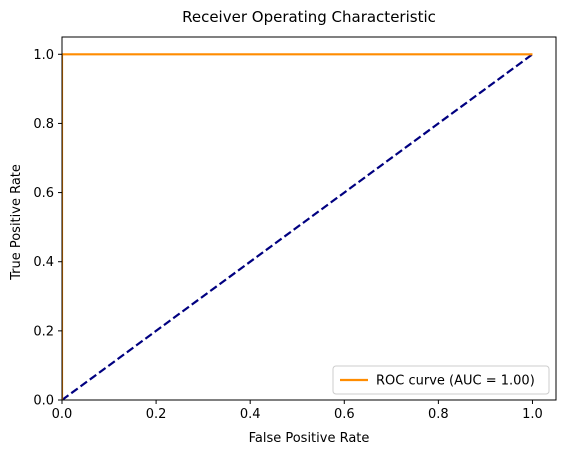  Describe the element at coordinates (156, 414) in the screenshot. I see `x-tick-label: 0.2` at that location.